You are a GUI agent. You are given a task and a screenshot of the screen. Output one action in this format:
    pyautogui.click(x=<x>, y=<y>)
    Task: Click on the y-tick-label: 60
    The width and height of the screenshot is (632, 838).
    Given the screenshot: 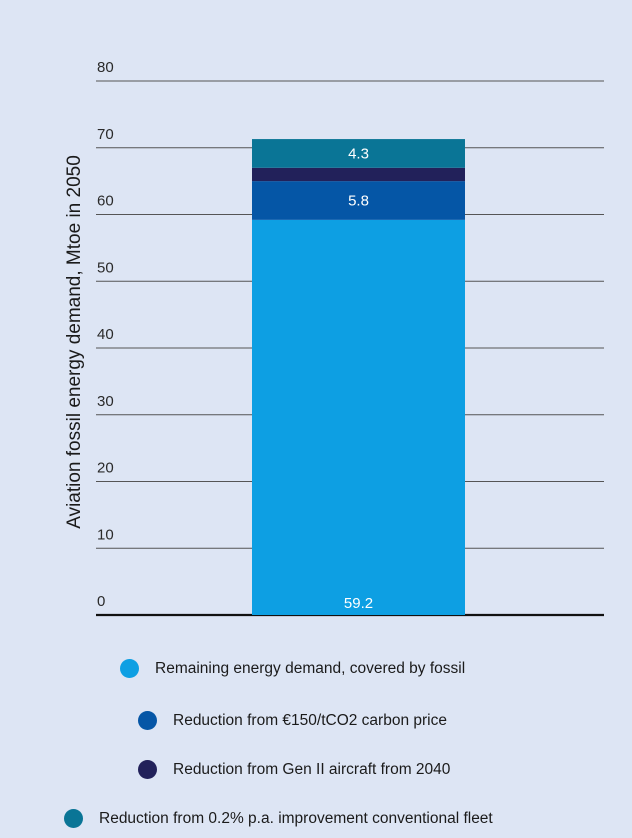 What is the action you would take?
    pyautogui.click(x=105, y=201)
    